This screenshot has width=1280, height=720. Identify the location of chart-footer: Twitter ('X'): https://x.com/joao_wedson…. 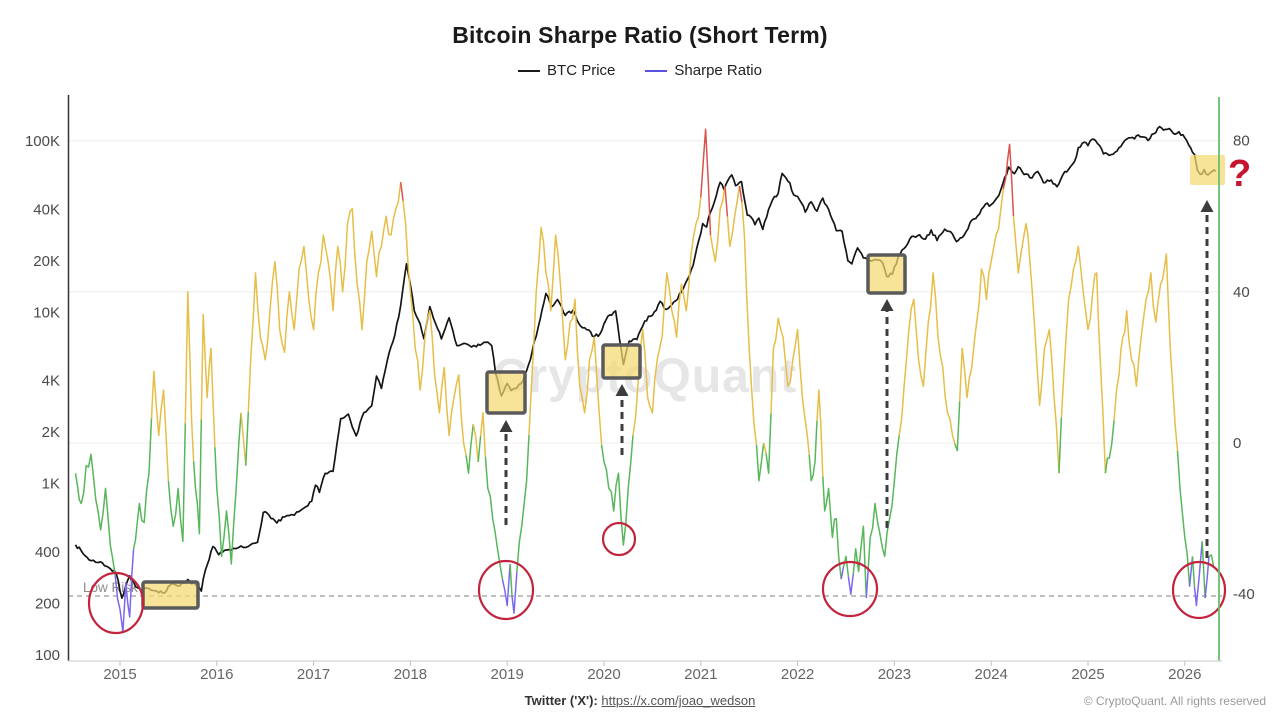
(640, 702).